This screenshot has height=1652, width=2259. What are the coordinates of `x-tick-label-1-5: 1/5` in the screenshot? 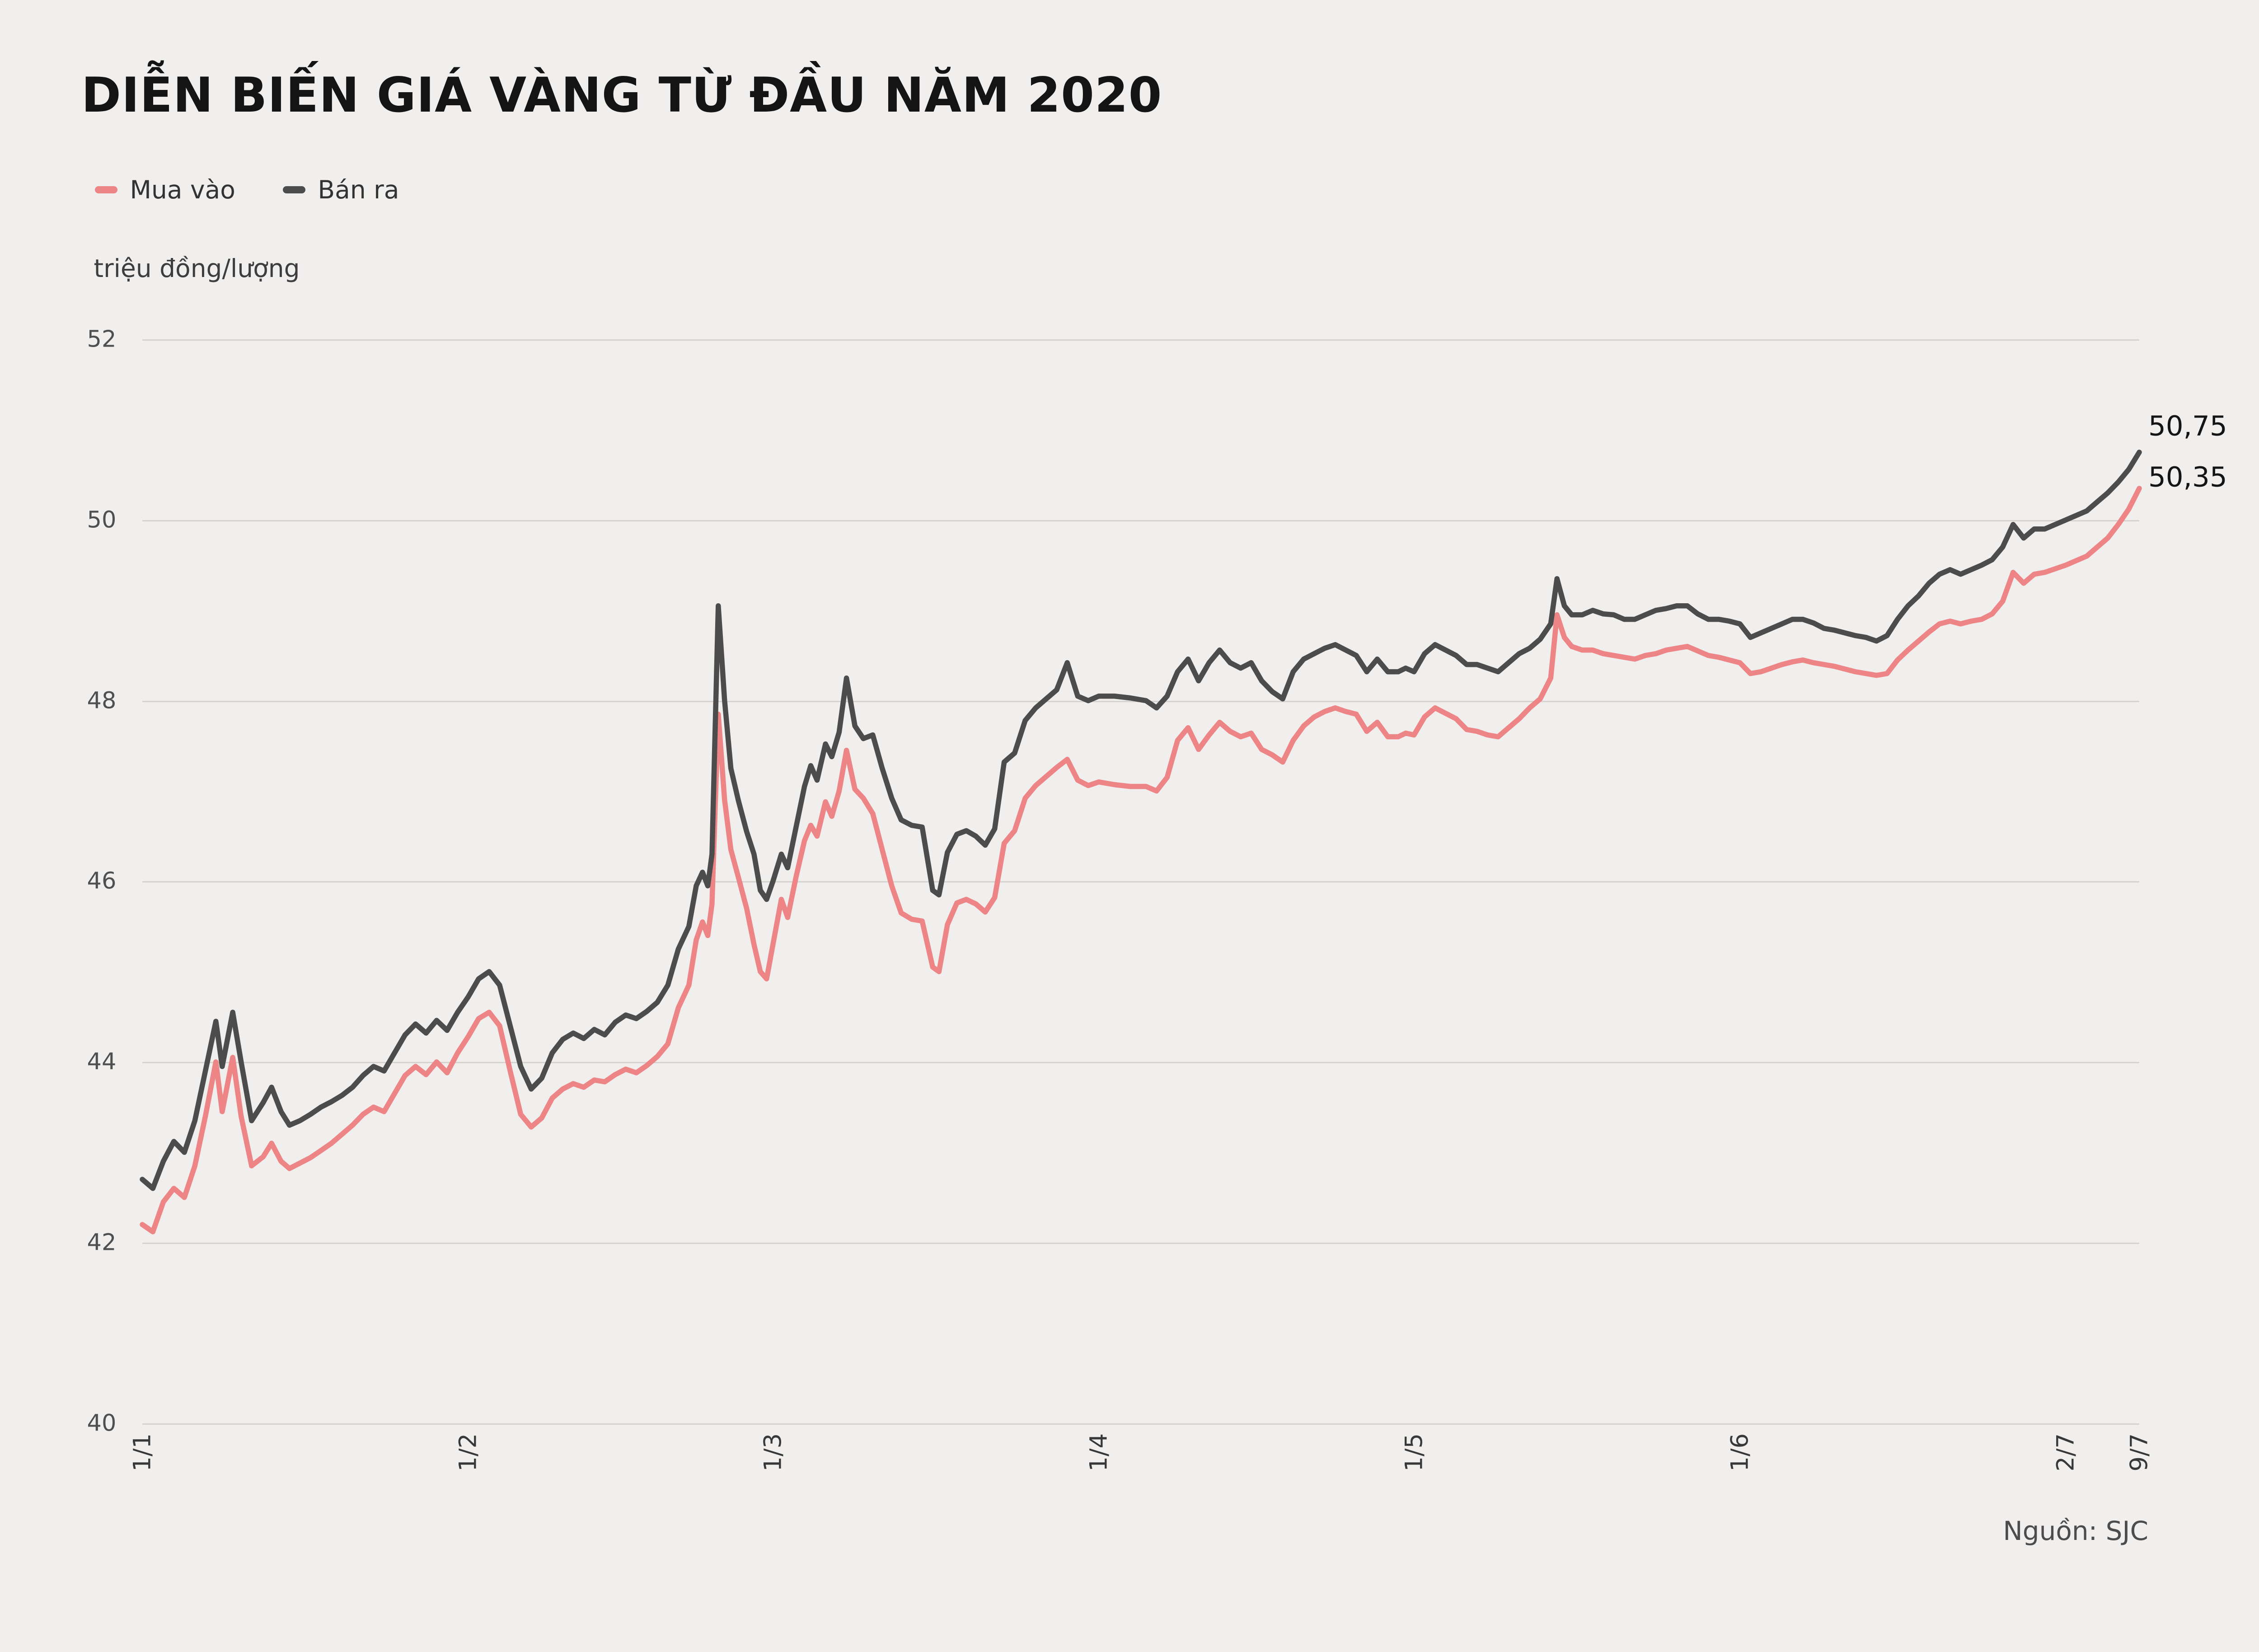 It's located at (1414, 1452).